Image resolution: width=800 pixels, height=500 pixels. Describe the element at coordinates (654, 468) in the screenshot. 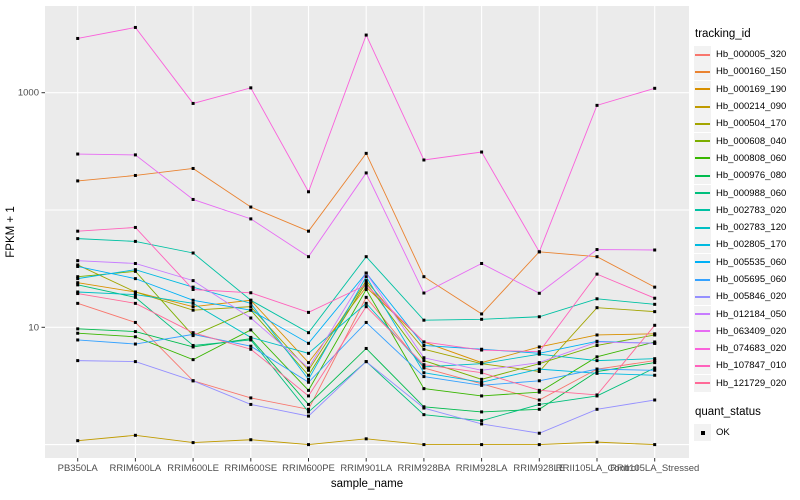

I see `svg-text: RRII105LA_Stressed` at that location.